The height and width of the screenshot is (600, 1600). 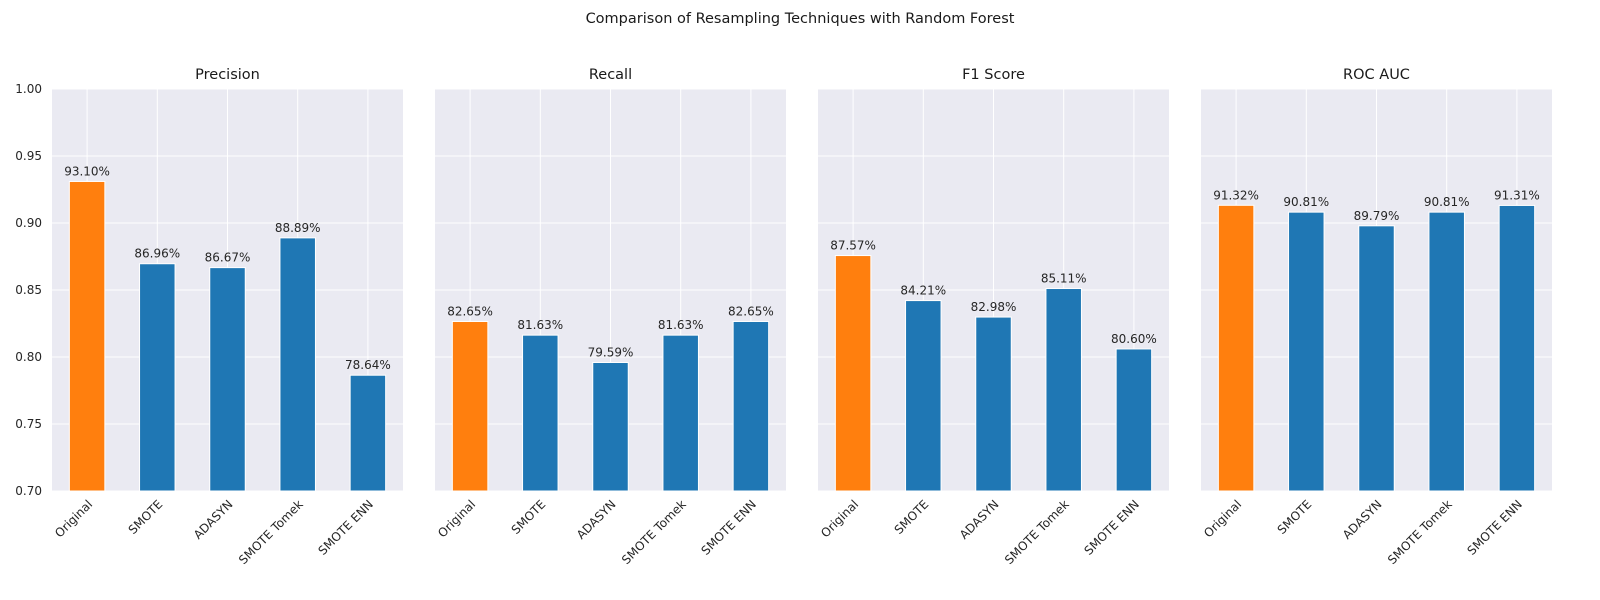 What do you see at coordinates (993, 75) in the screenshot?
I see `panel-title: F1 Score` at bounding box center [993, 75].